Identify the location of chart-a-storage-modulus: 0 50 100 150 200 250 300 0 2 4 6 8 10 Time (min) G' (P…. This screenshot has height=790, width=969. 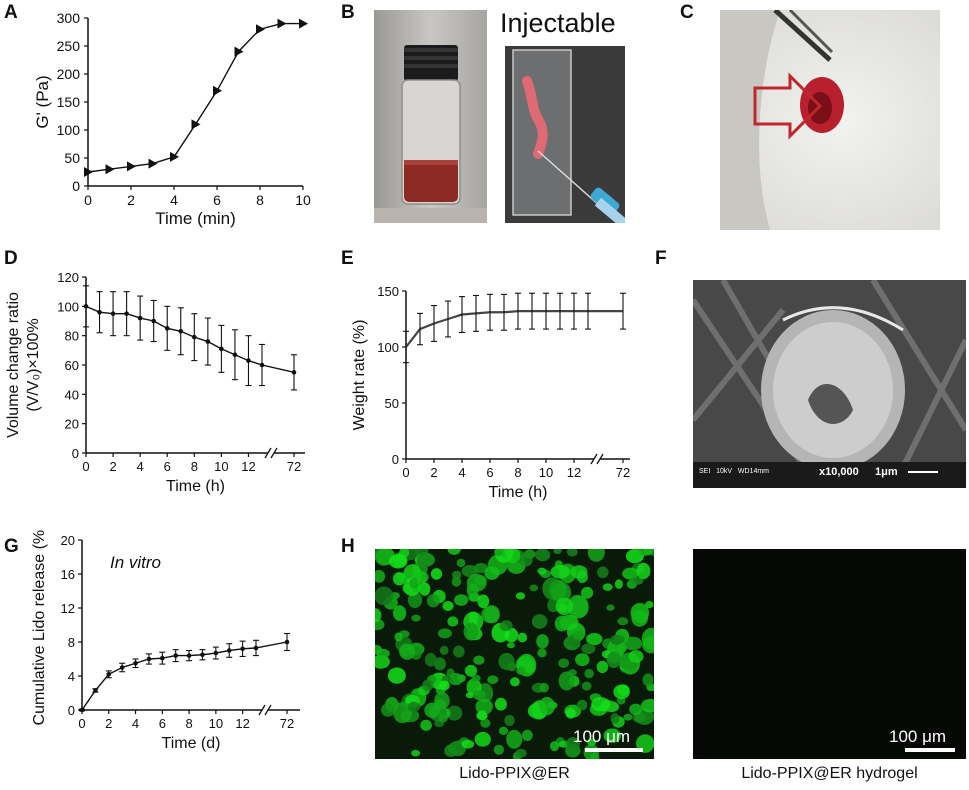
(172, 119).